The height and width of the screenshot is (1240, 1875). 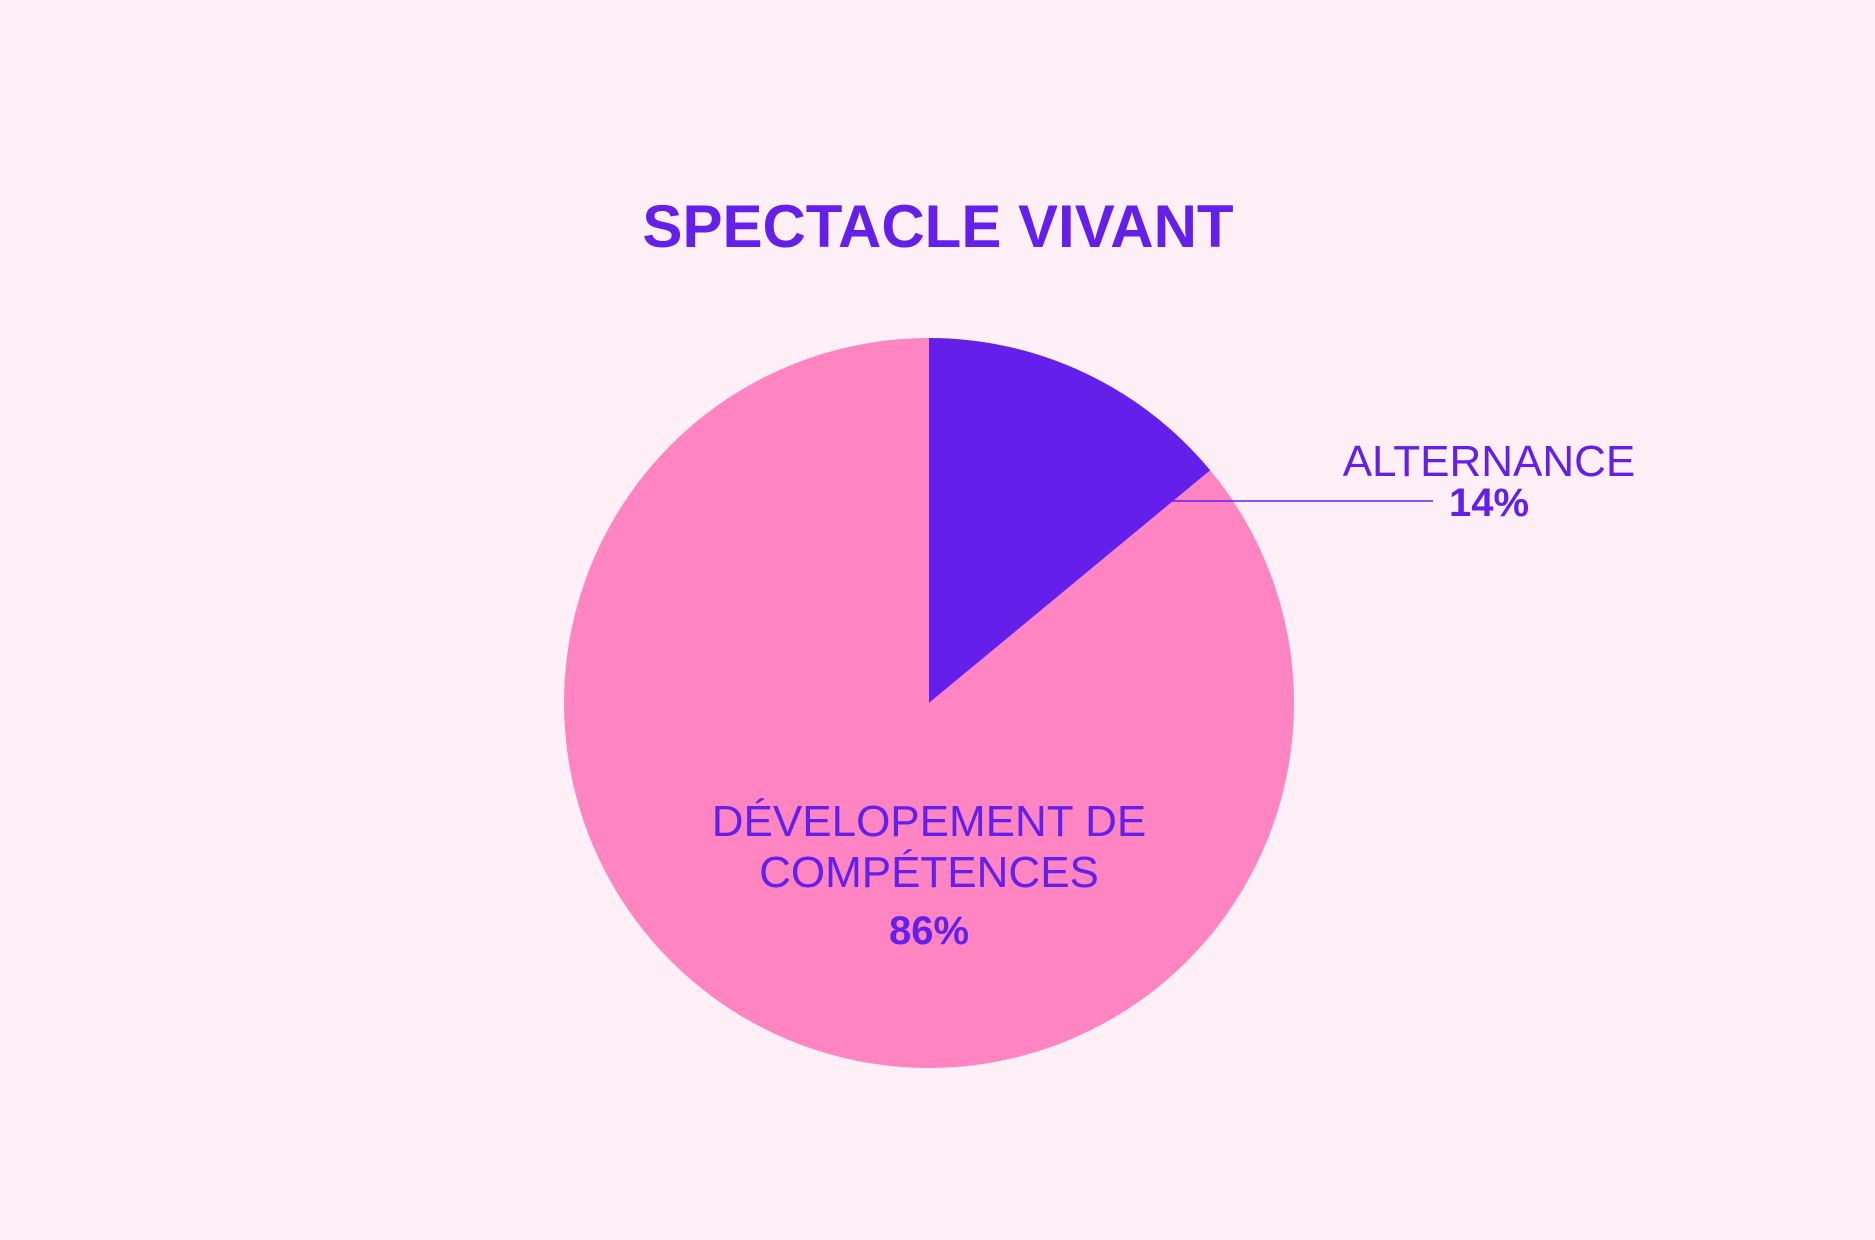 What do you see at coordinates (929, 931) in the screenshot?
I see `slice-value-label: 86%` at bounding box center [929, 931].